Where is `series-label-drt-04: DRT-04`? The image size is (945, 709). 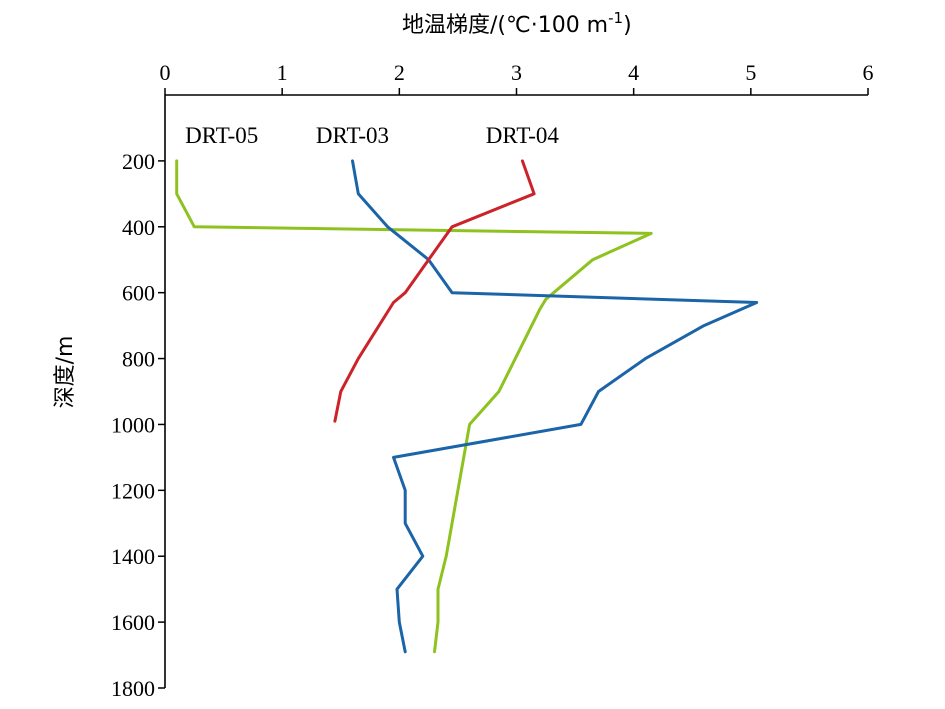 series-label-drt-04: DRT-04 is located at coordinates (523, 135).